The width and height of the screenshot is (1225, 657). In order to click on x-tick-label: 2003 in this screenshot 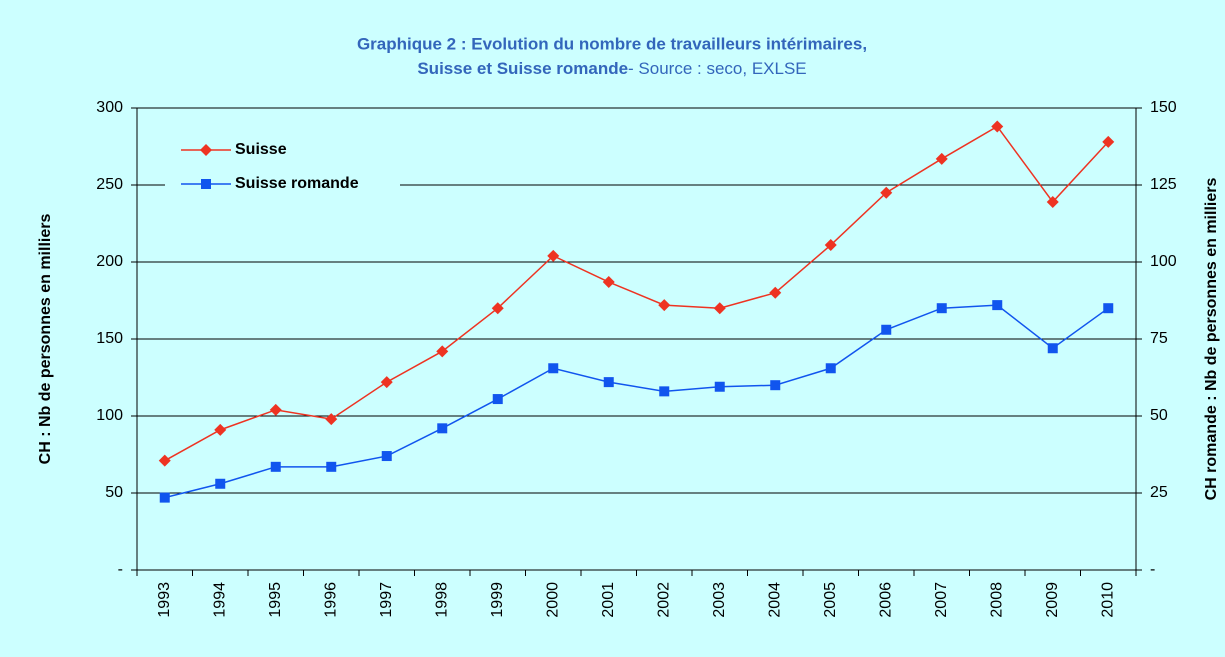, I will do `click(719, 600)`.